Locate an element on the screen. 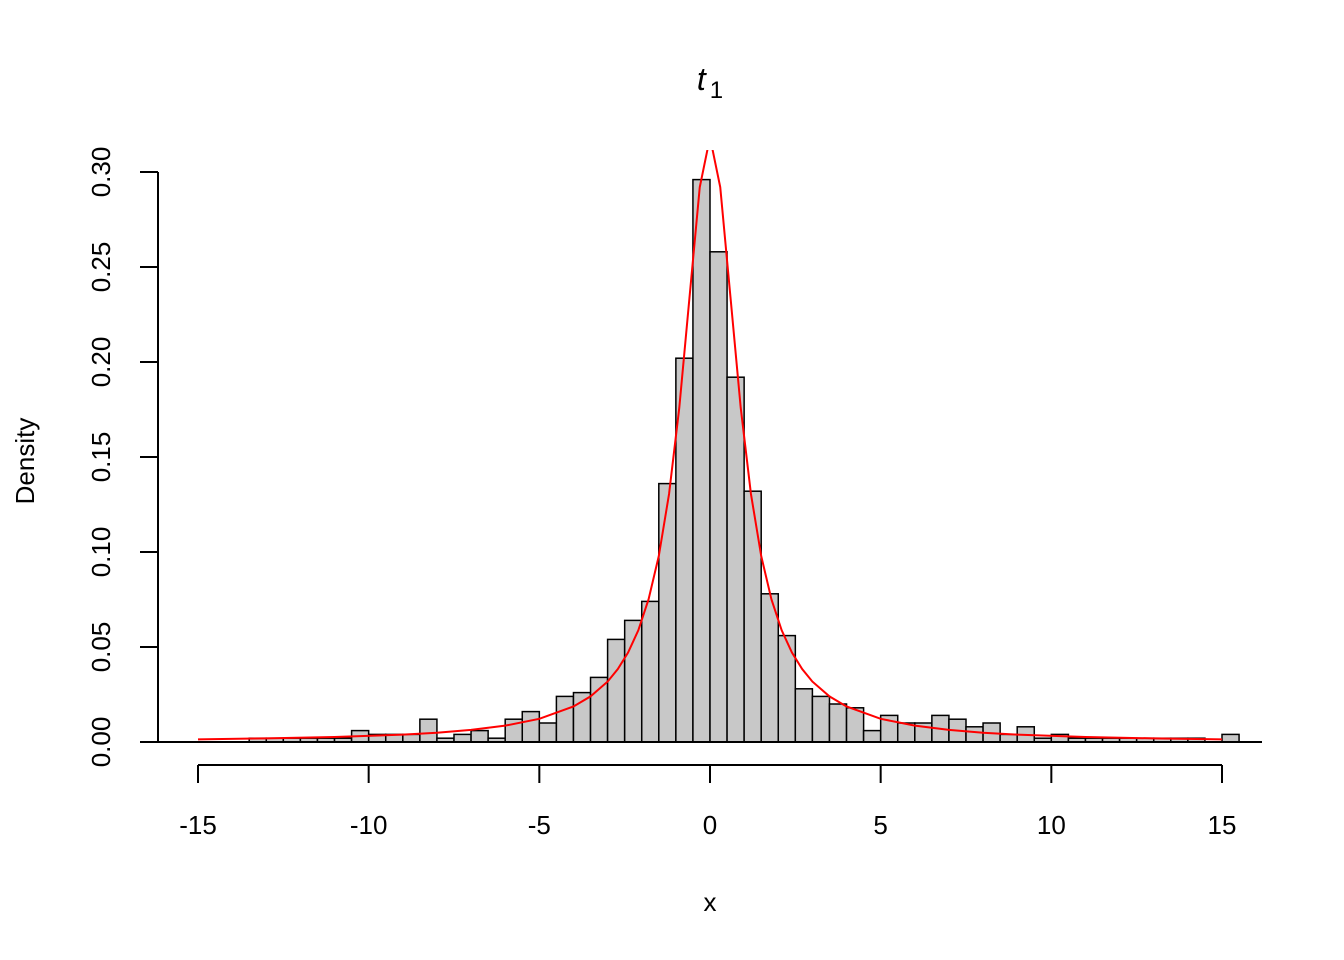  y-tick-label: 0.30 is located at coordinates (101, 172).